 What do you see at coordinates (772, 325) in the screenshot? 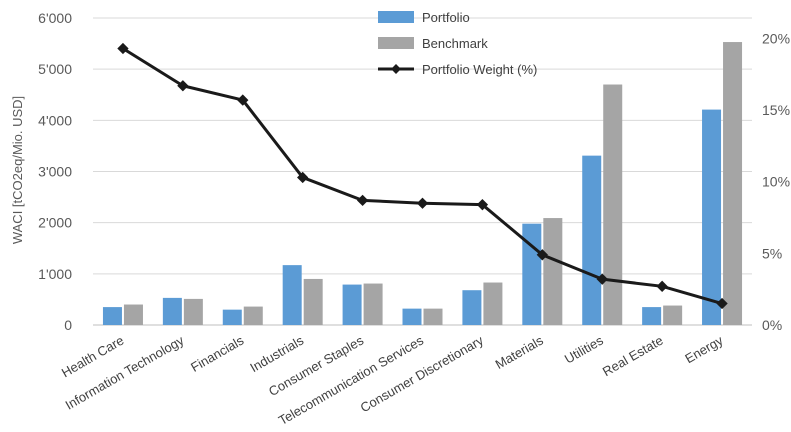
I see `y2-tick-label: 0%` at bounding box center [772, 325].